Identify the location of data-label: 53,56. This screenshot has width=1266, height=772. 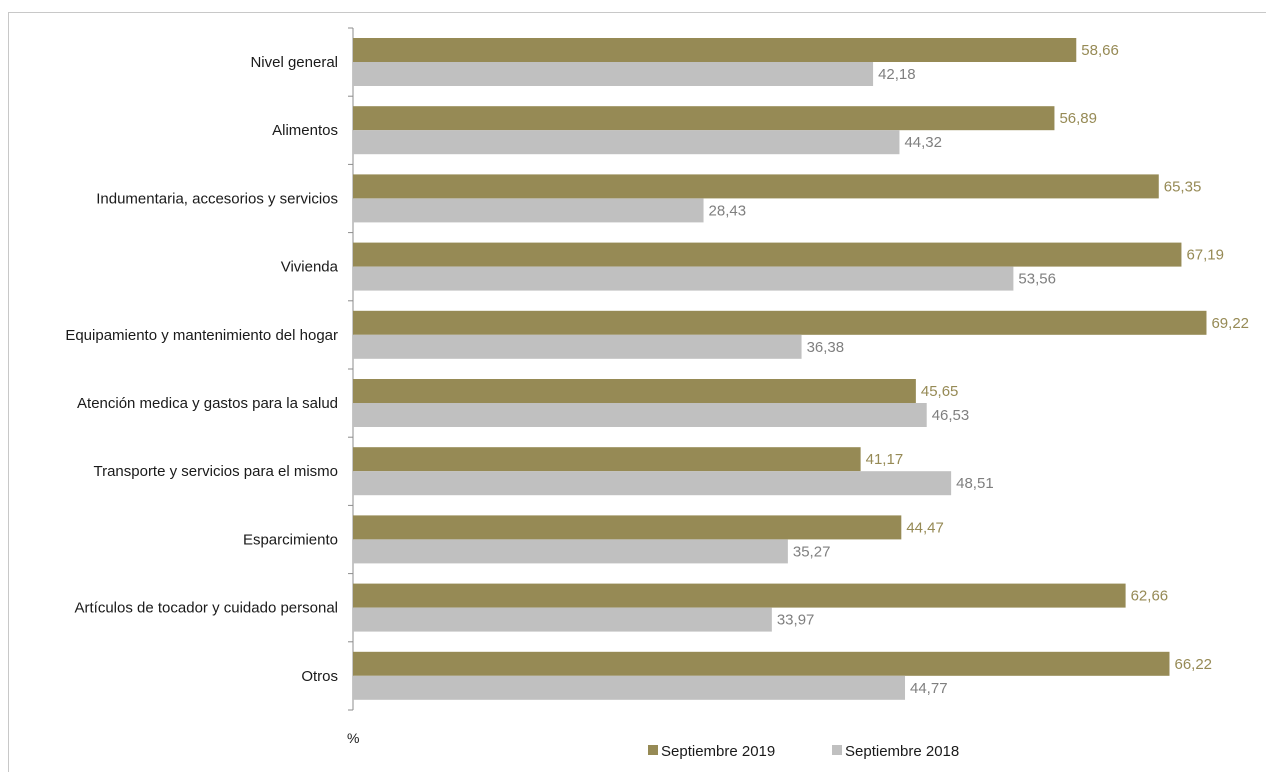
(1037, 279).